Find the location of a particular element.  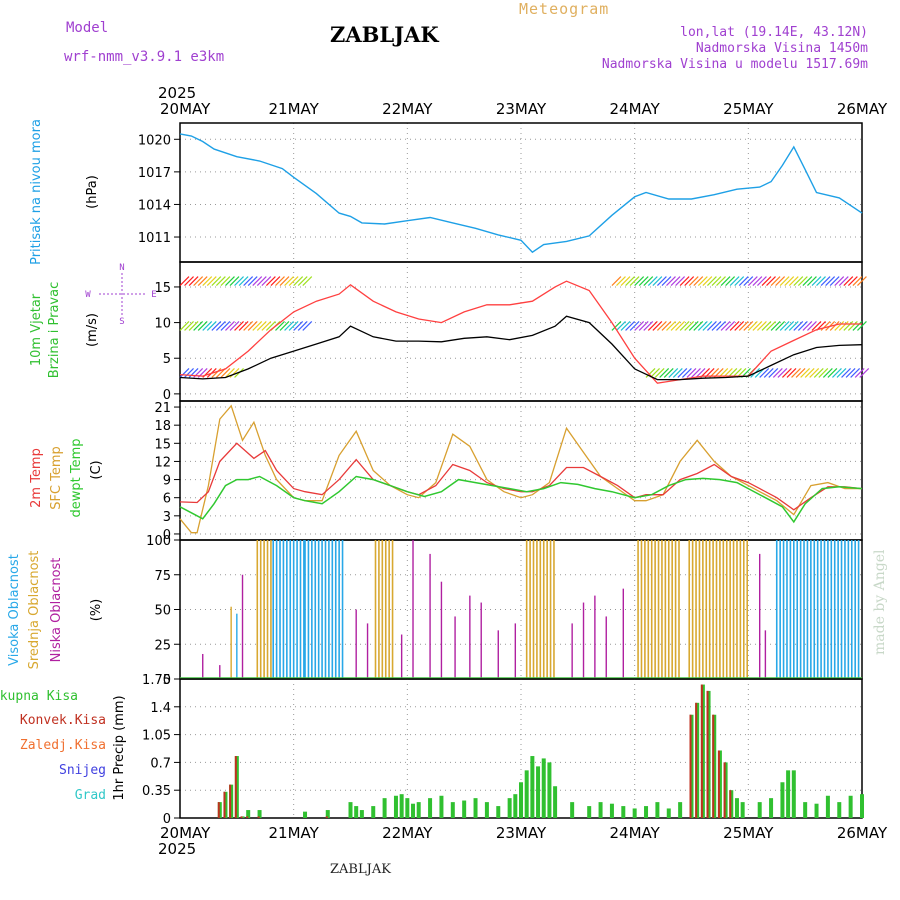

pressure-line is located at coordinates (521, 193).